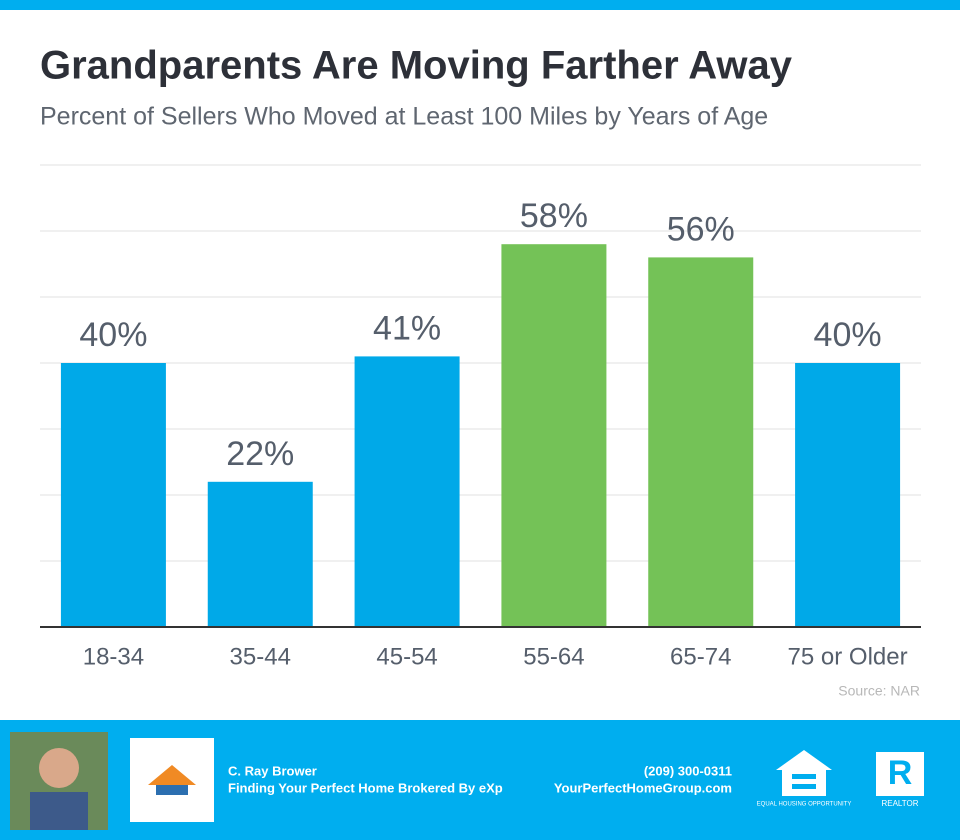 The height and width of the screenshot is (840, 960). Describe the element at coordinates (406, 656) in the screenshot. I see `x-tick-label: 45-54` at that location.